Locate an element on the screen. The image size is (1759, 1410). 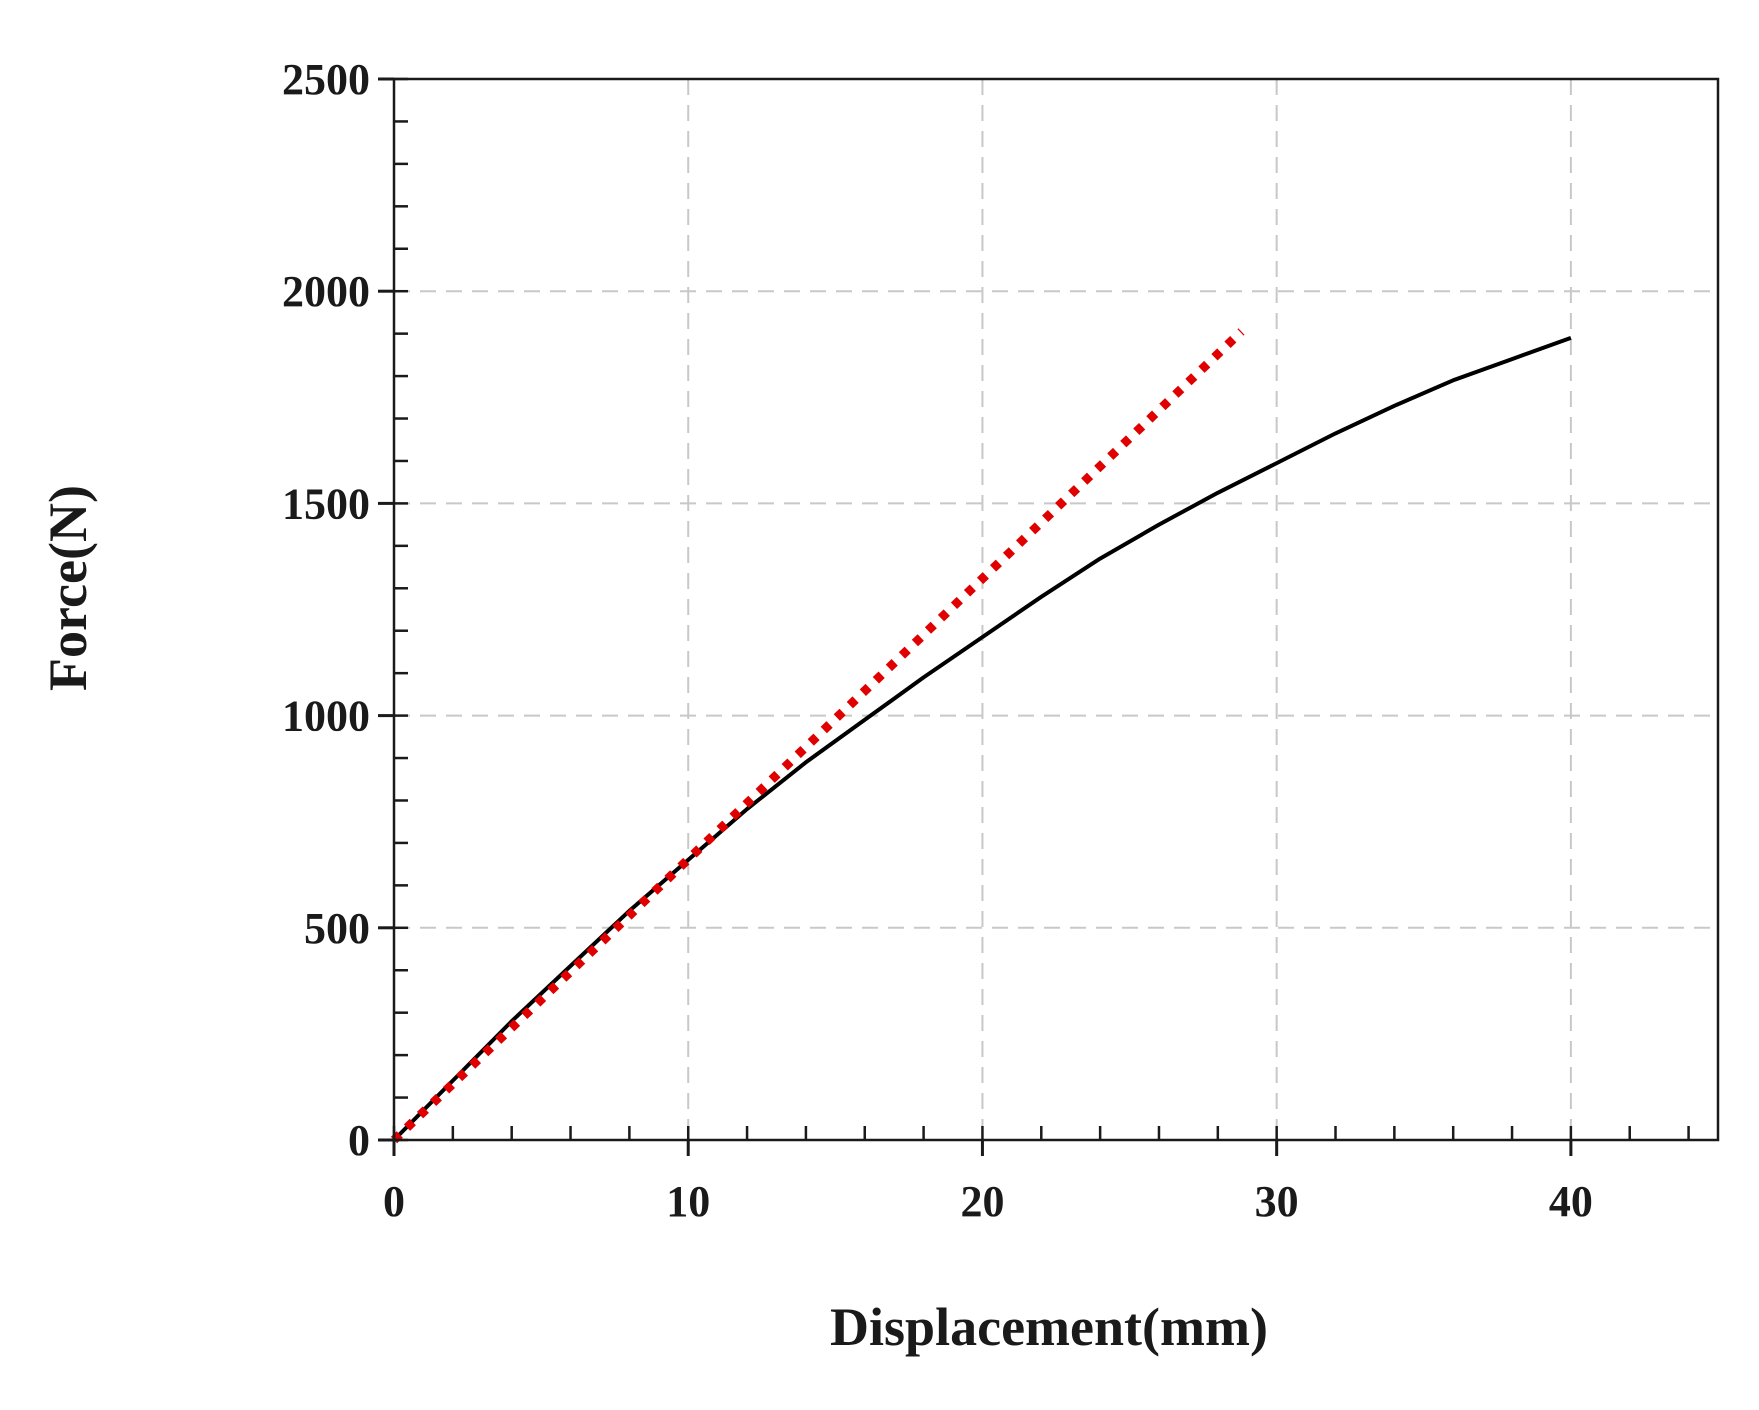
x-axis-label: Displacement(mm) is located at coordinates (1049, 1327).